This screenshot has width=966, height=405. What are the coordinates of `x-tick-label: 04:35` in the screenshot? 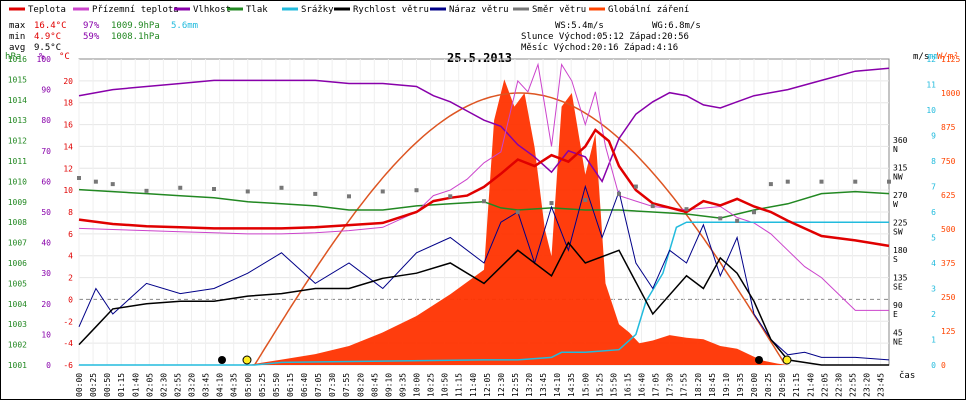 It's located at (234, 385).